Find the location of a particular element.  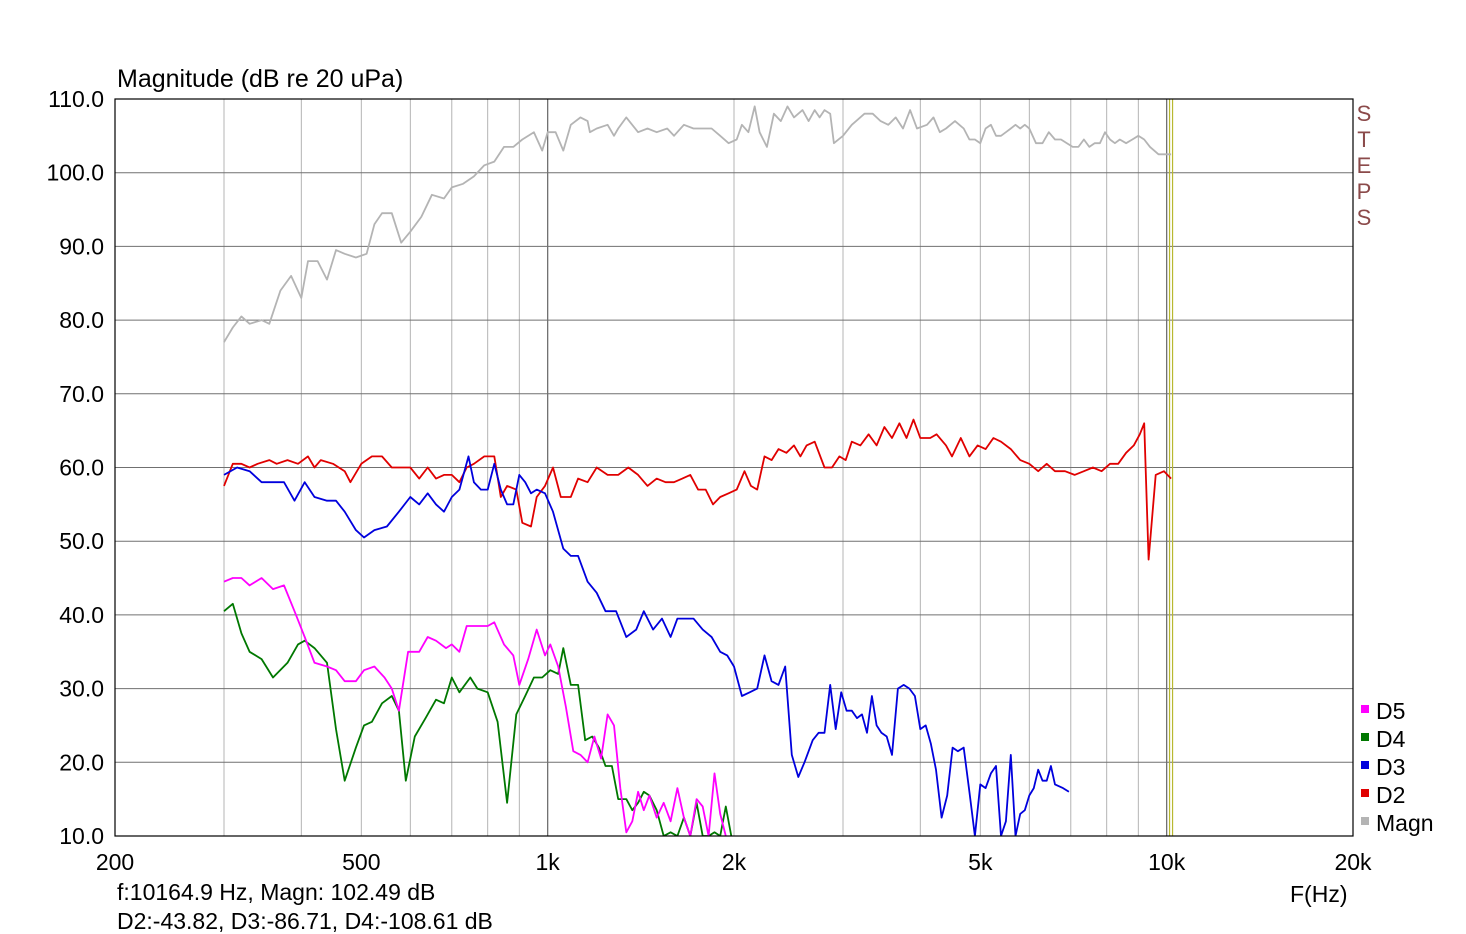

y-tick-label: 50.0 is located at coordinates (81, 541).